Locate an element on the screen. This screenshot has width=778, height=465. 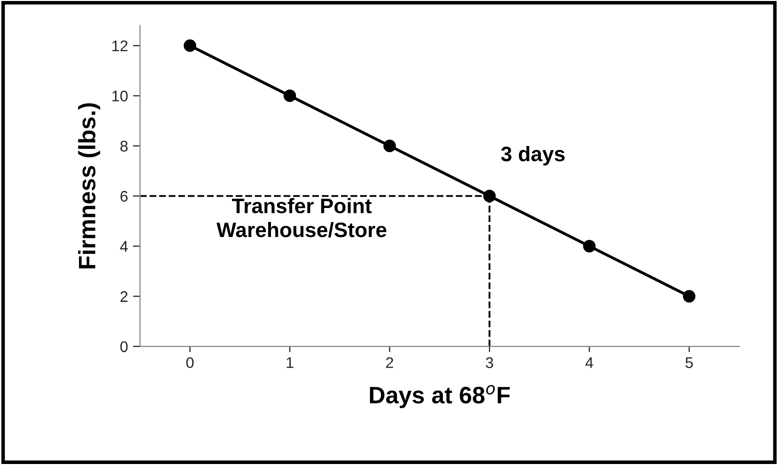
x-tick-label: 2 is located at coordinates (390, 362).